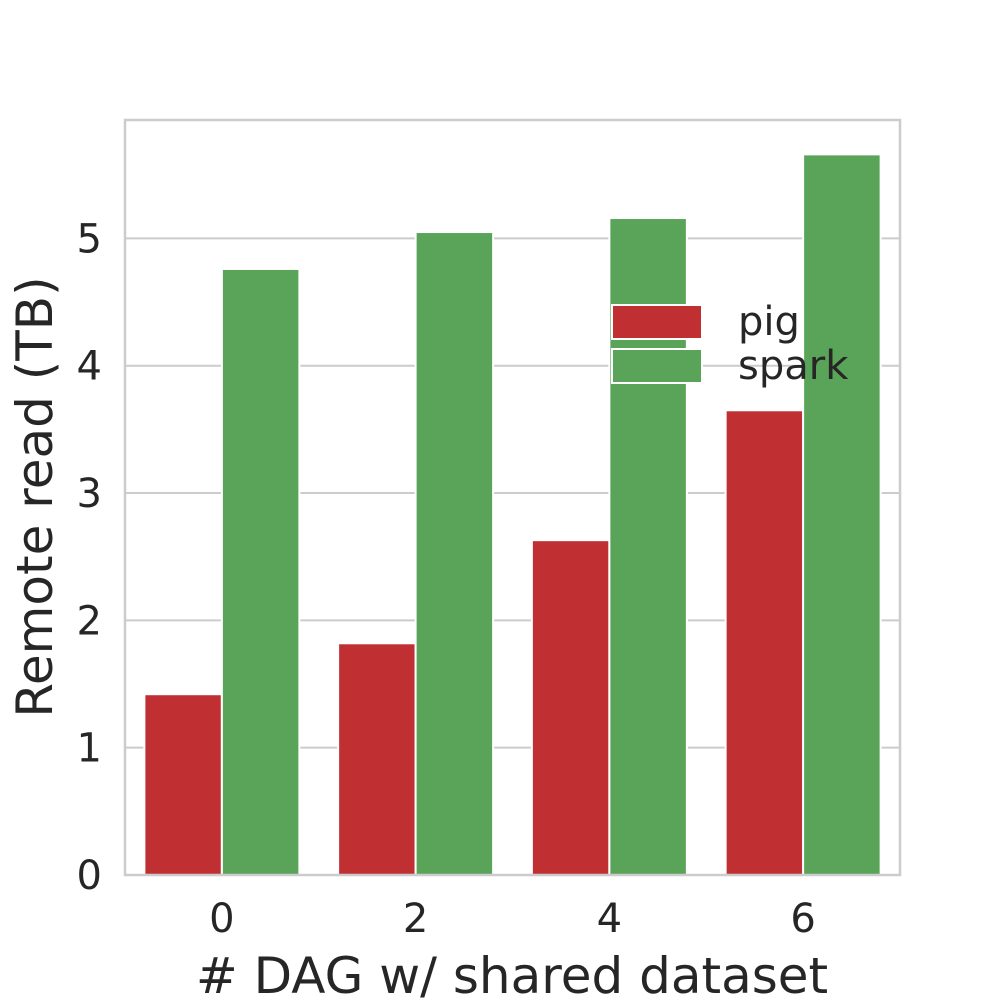  What do you see at coordinates (35, 496) in the screenshot?
I see `y-axis-title: Remote read (TB)` at bounding box center [35, 496].